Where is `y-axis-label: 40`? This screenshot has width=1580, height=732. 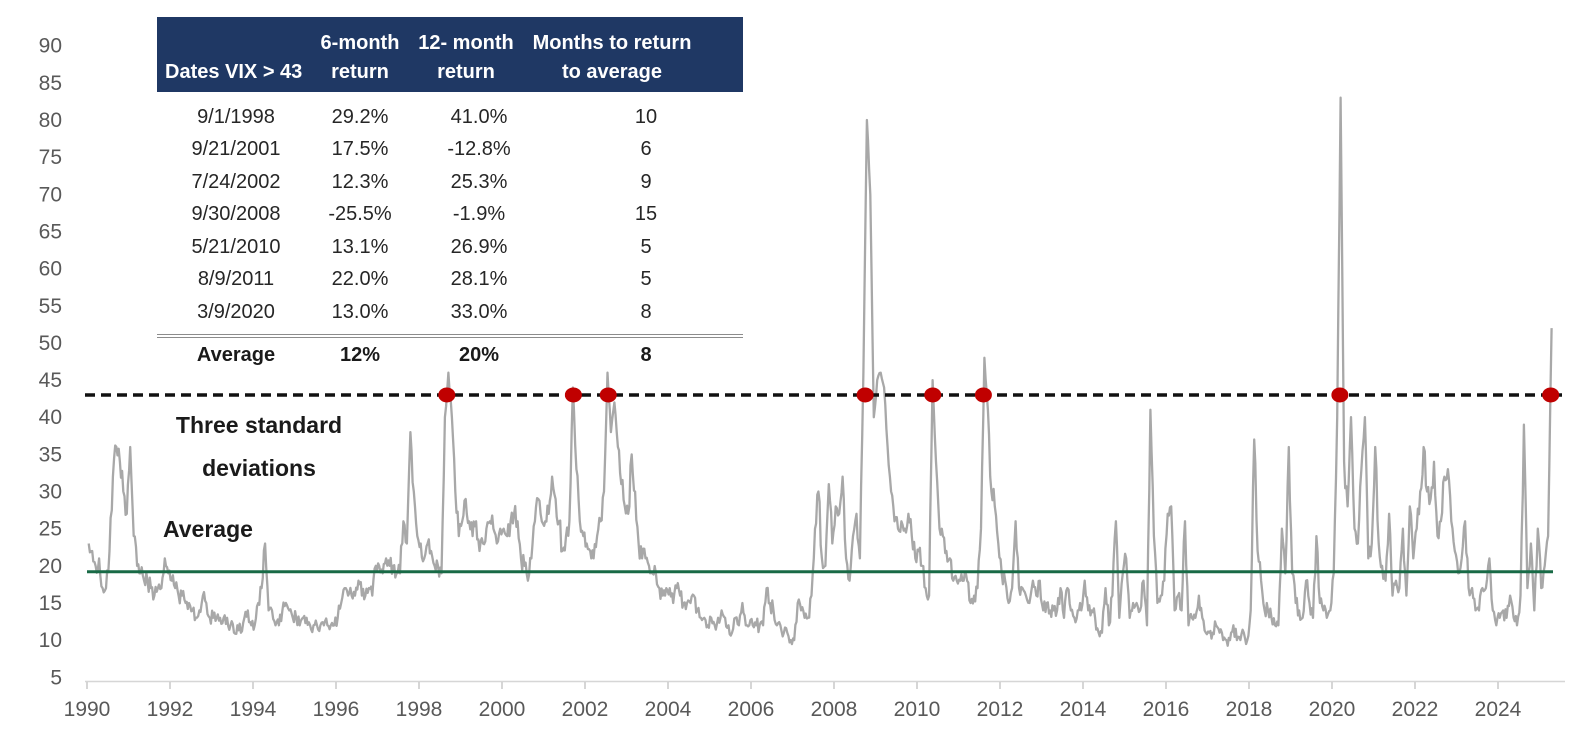
y-axis-label: 40 is located at coordinates (50, 417).